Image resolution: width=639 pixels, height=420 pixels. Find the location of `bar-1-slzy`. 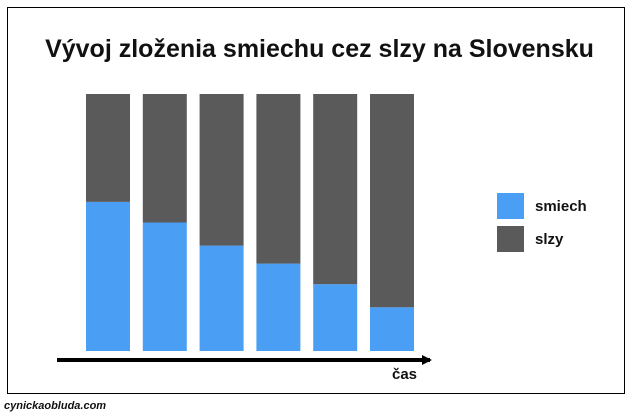

bar-1-slzy is located at coordinates (108, 148).